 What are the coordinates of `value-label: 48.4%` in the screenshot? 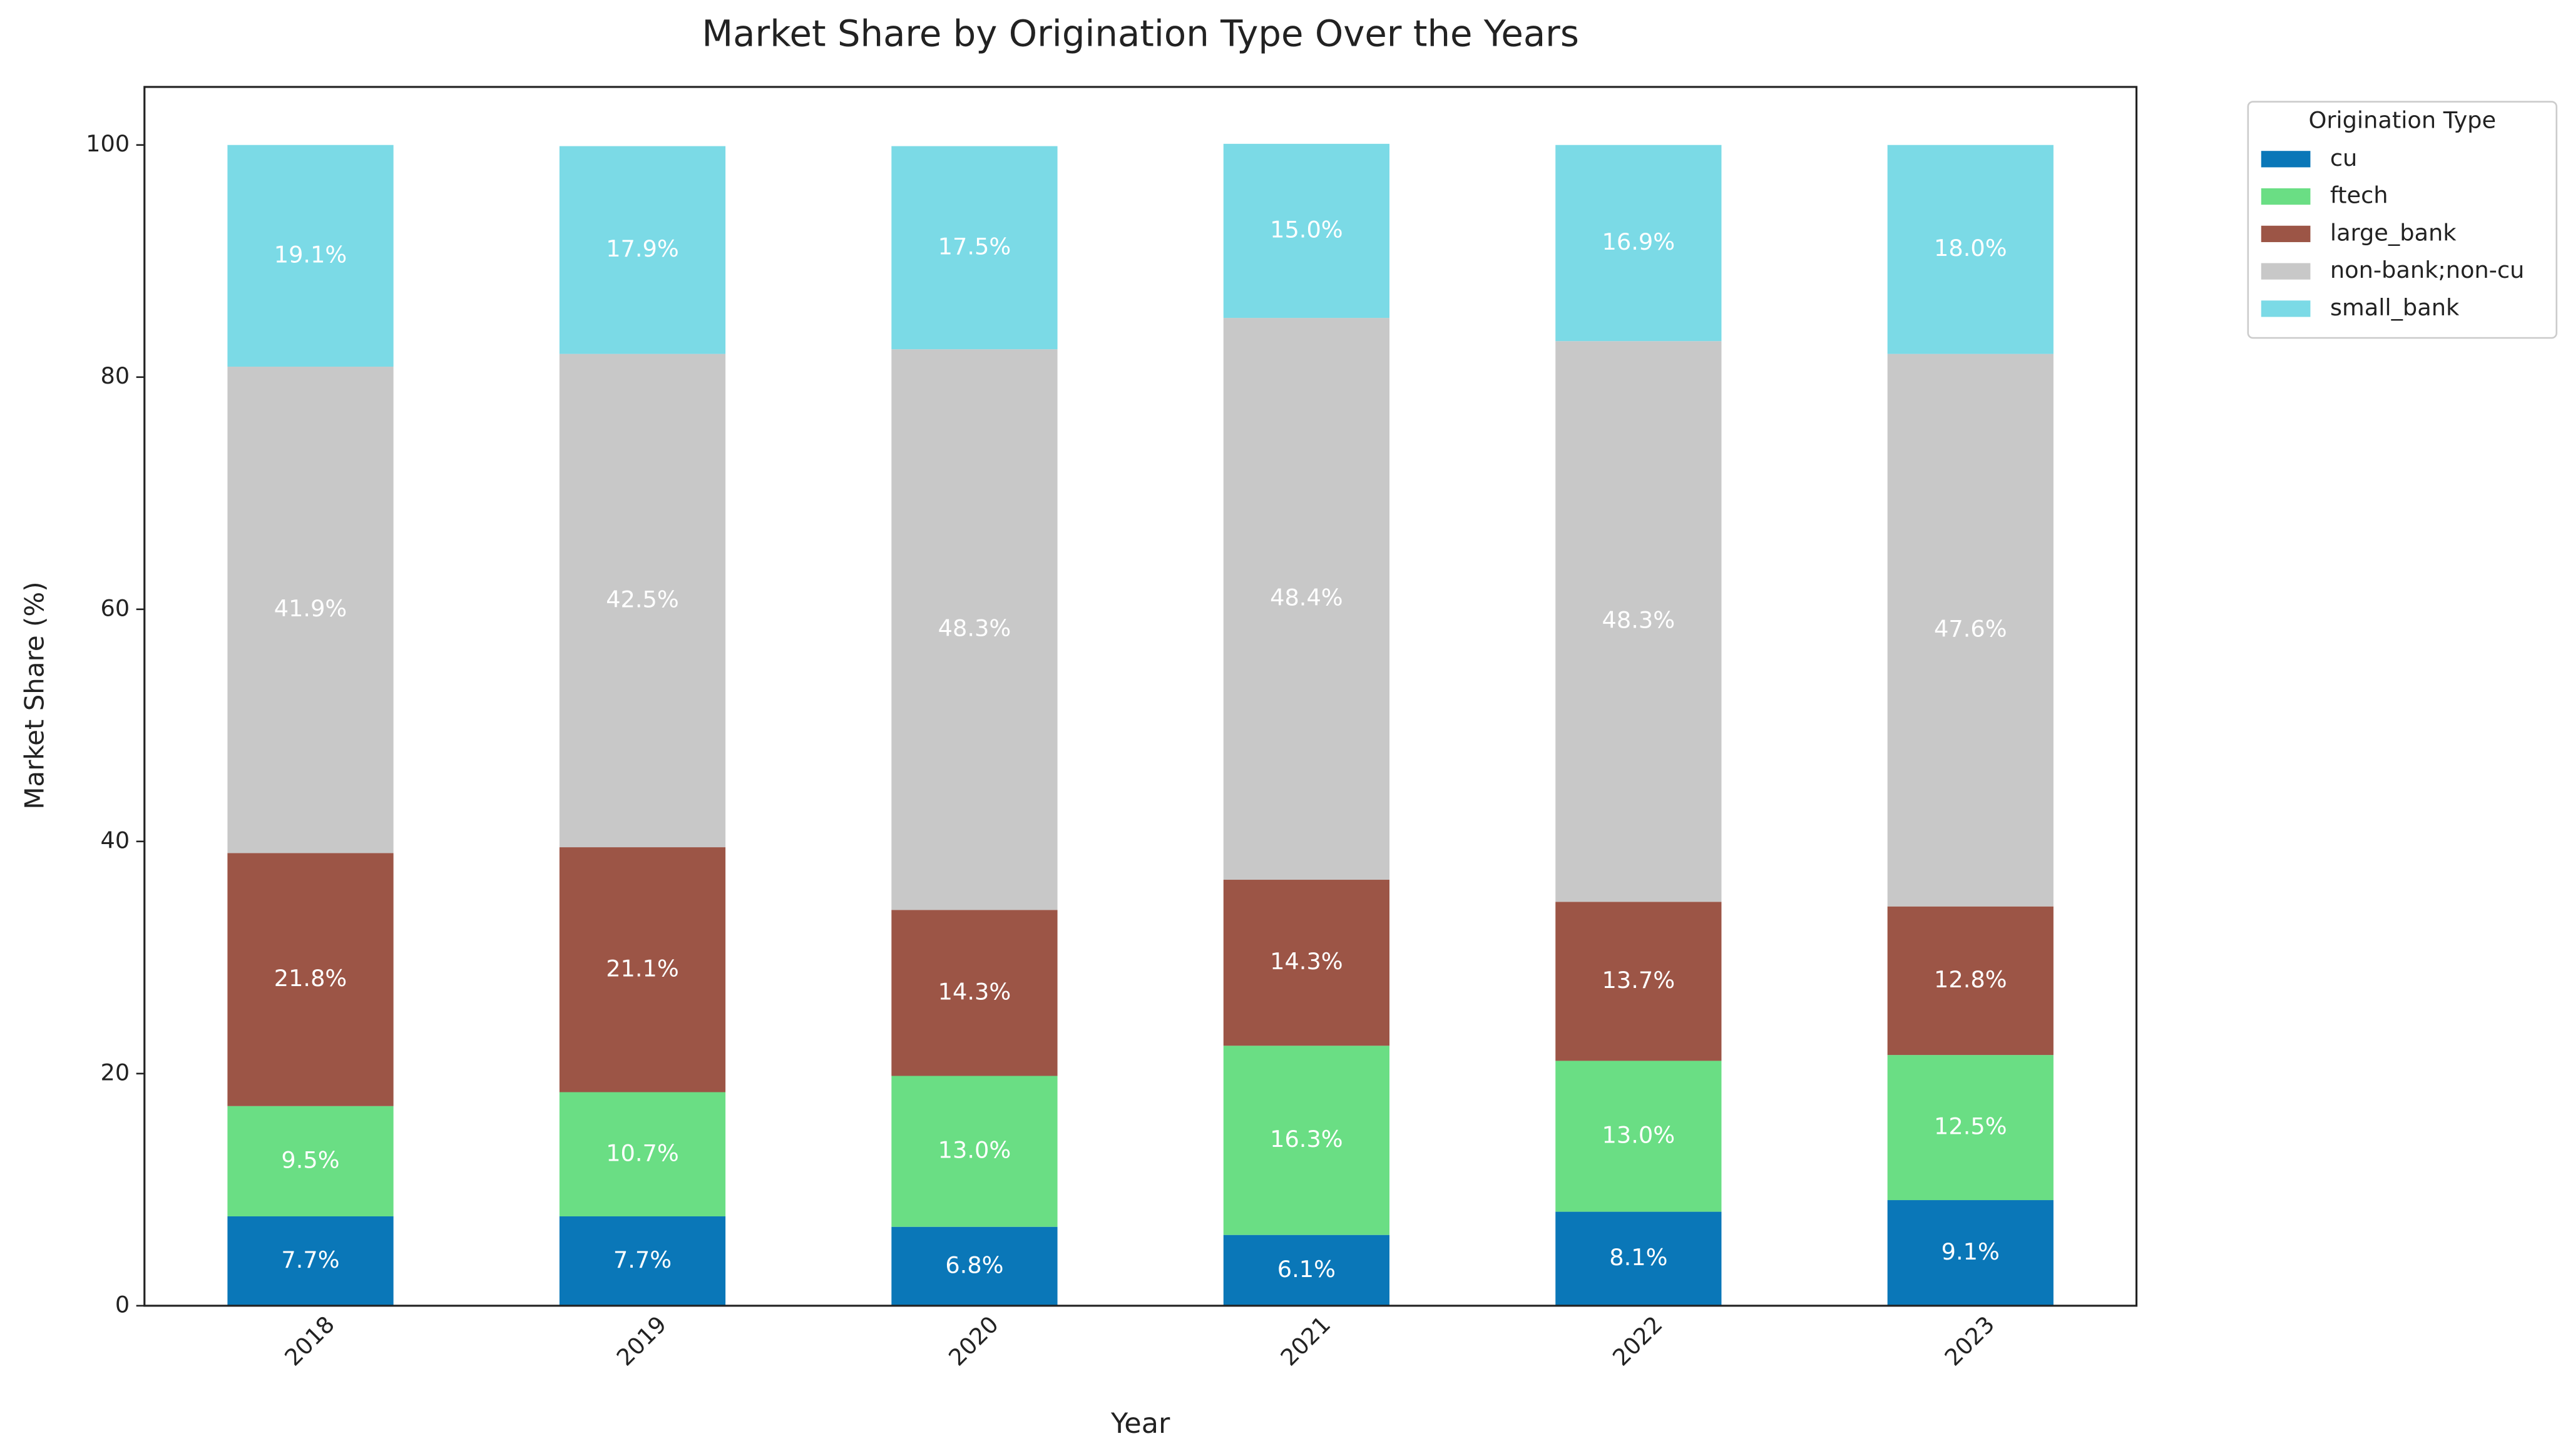 It's located at (1306, 597).